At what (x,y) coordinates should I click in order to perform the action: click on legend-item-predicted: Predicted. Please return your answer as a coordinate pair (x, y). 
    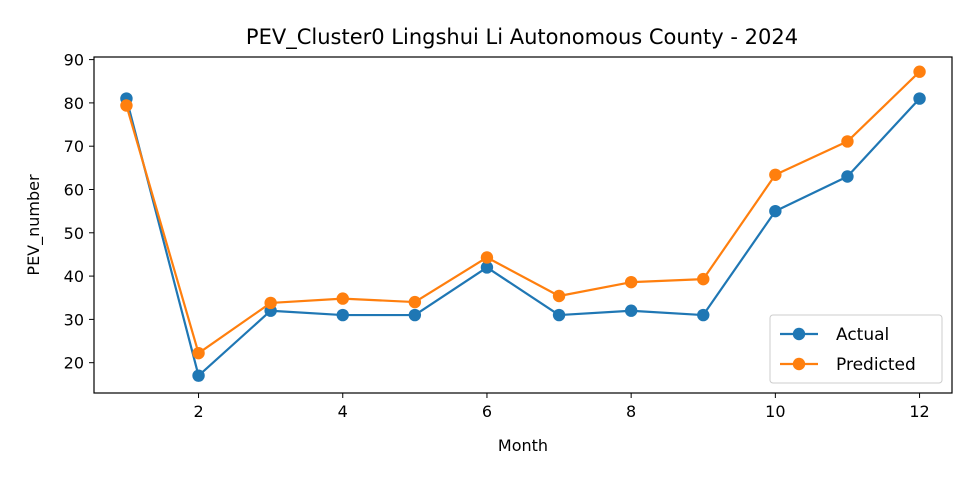
    Looking at the image, I should click on (848, 365).